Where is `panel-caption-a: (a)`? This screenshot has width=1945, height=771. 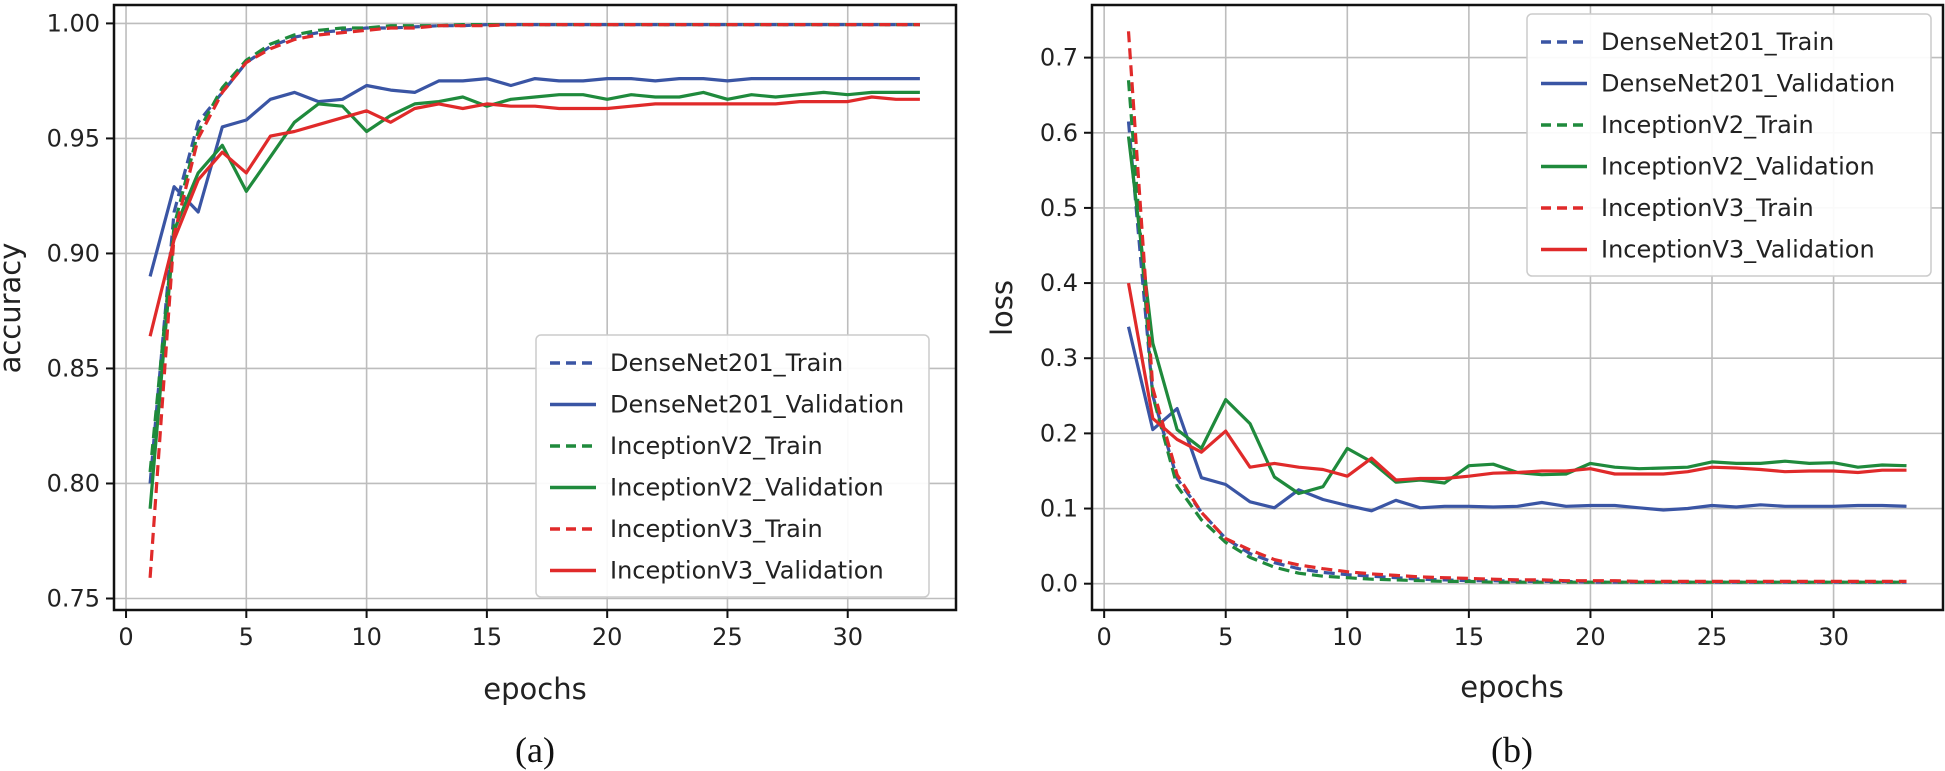 panel-caption-a: (a) is located at coordinates (535, 750).